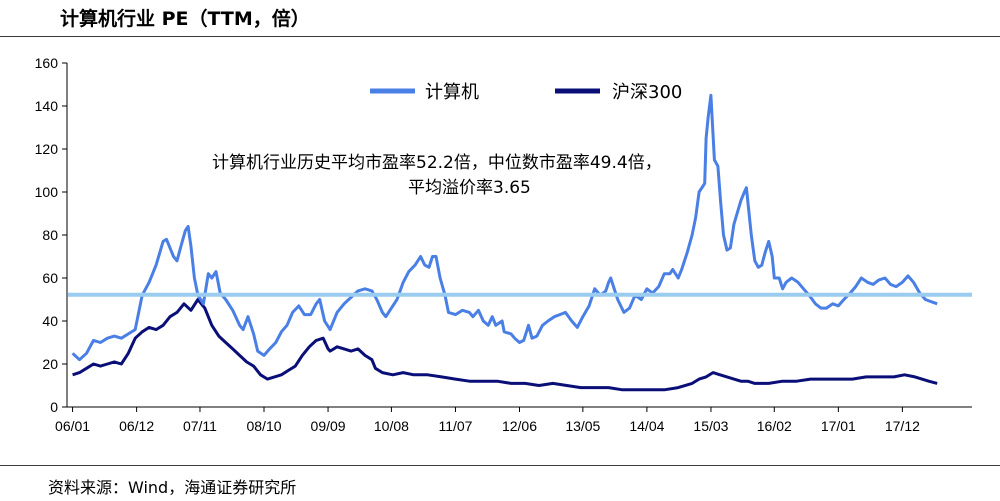  I want to click on page-title: 计算机行业 PE（TTM，倍）, so click(185, 19).